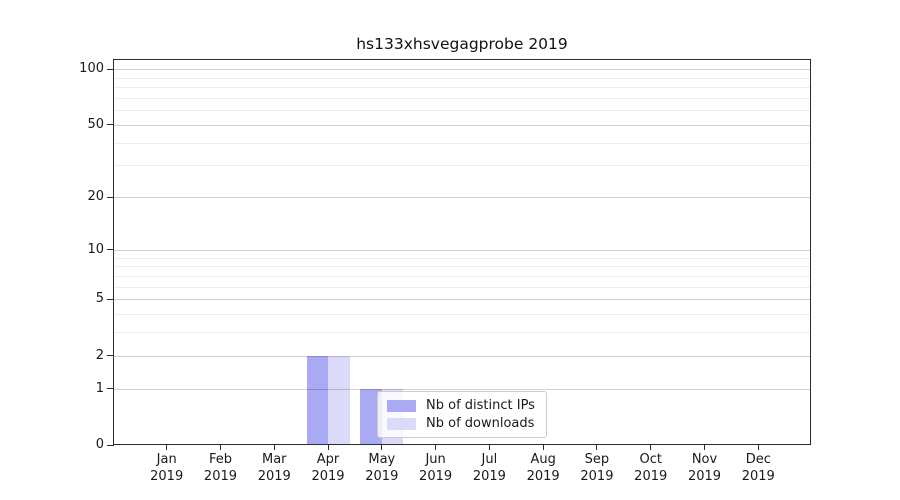 The width and height of the screenshot is (900, 500). Describe the element at coordinates (328, 459) in the screenshot. I see `x-tick-month: Apr` at that location.